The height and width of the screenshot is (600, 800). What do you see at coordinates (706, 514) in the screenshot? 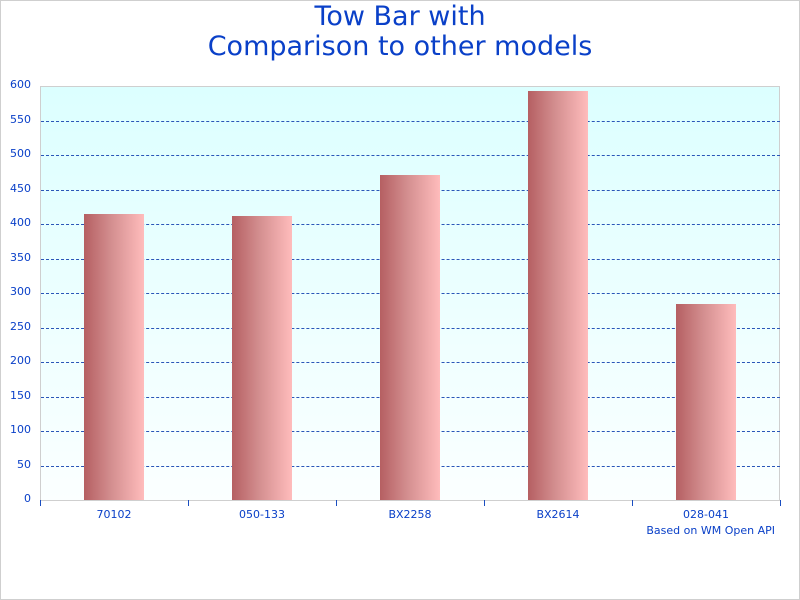
I see `x-tick-label: 028-041` at bounding box center [706, 514].